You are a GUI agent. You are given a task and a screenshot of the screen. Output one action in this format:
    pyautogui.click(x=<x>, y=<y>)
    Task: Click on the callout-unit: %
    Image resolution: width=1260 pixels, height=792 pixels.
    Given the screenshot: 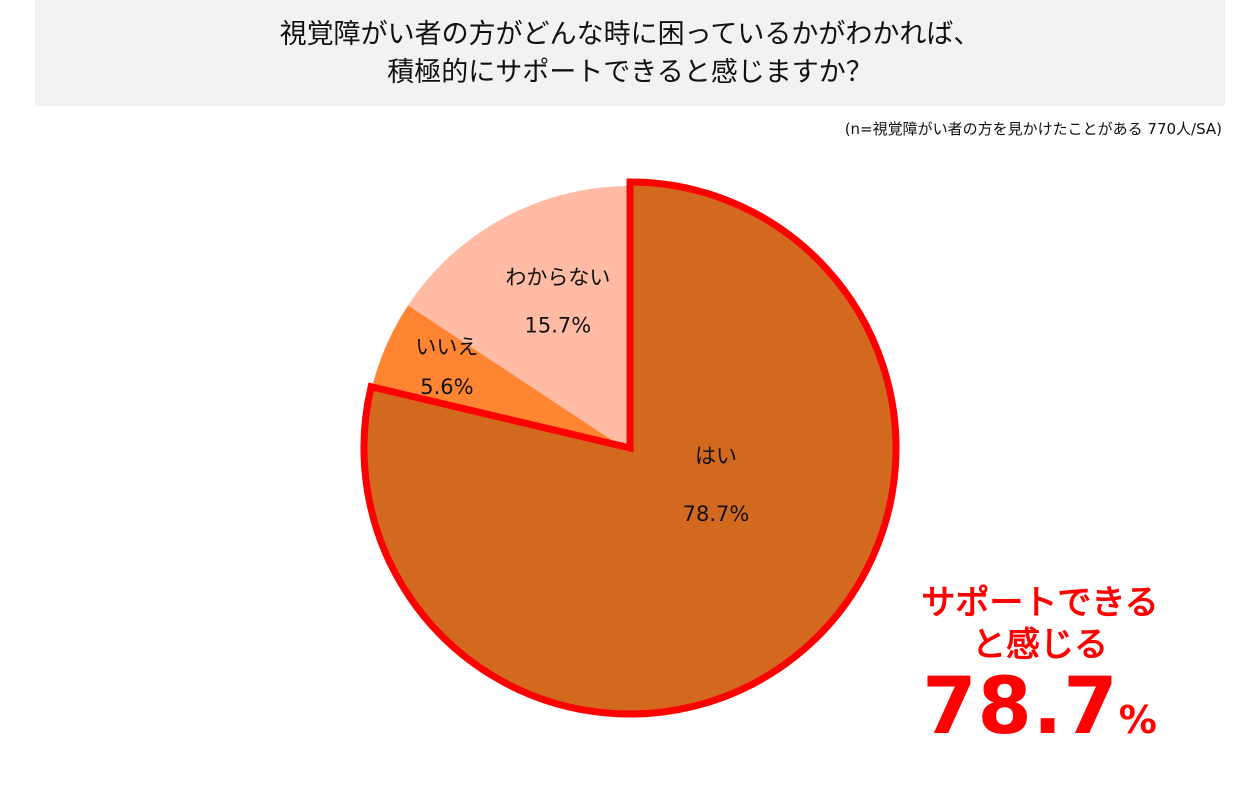 What is the action you would take?
    pyautogui.click(x=1138, y=720)
    